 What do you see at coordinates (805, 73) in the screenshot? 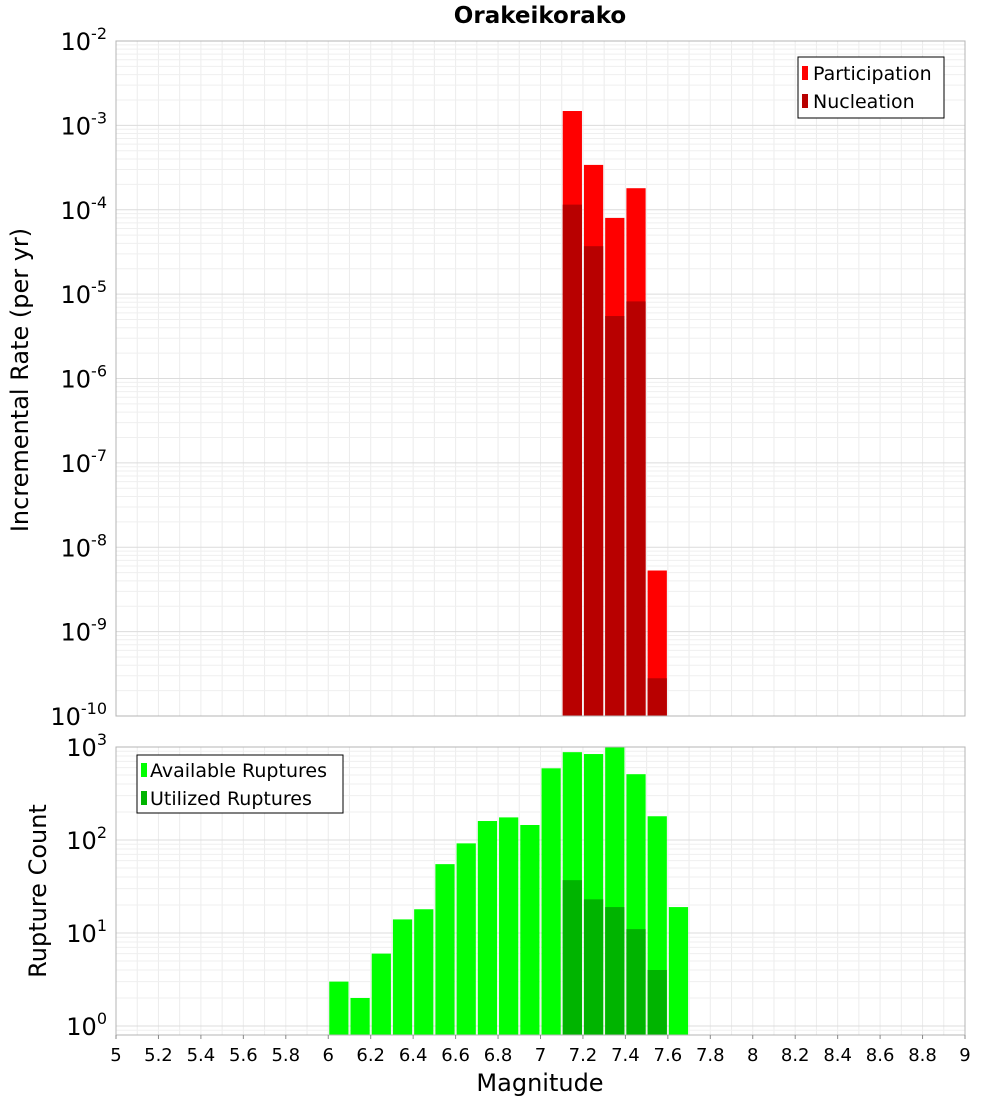
I see `legend-swatch-participation` at bounding box center [805, 73].